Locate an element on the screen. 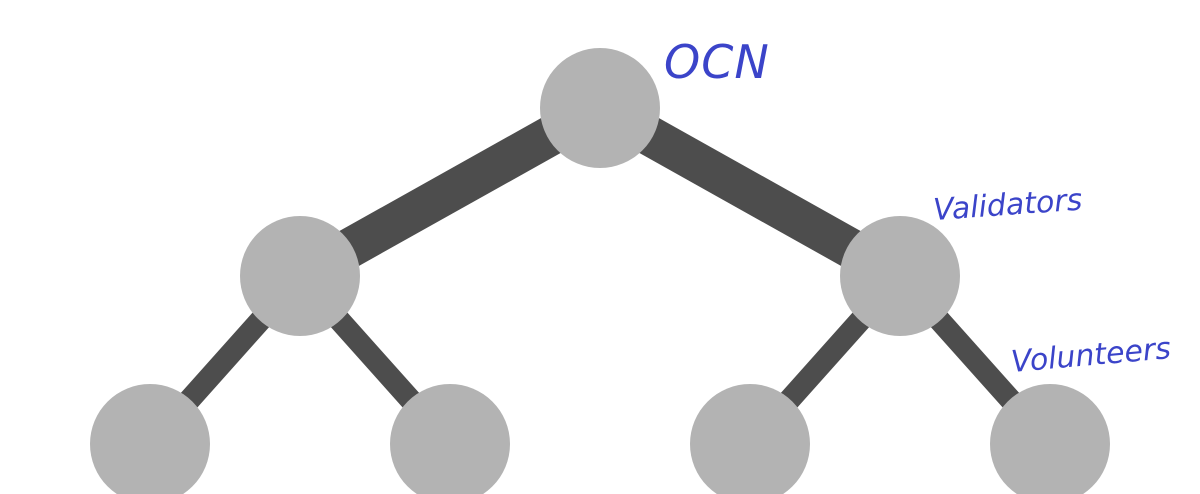 The width and height of the screenshot is (1200, 494). label-ocn: OCN is located at coordinates (717, 62).